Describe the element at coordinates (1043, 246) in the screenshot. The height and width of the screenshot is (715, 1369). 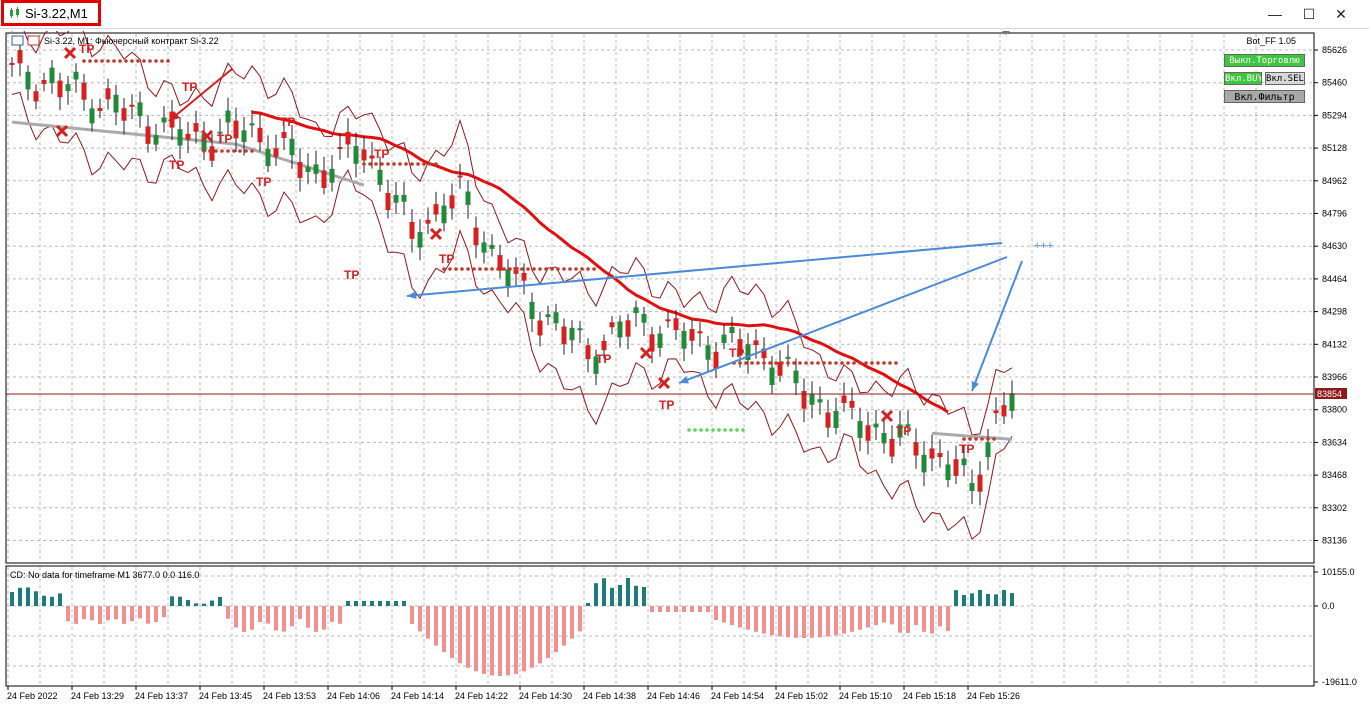
I see `annotation-text: +++` at that location.